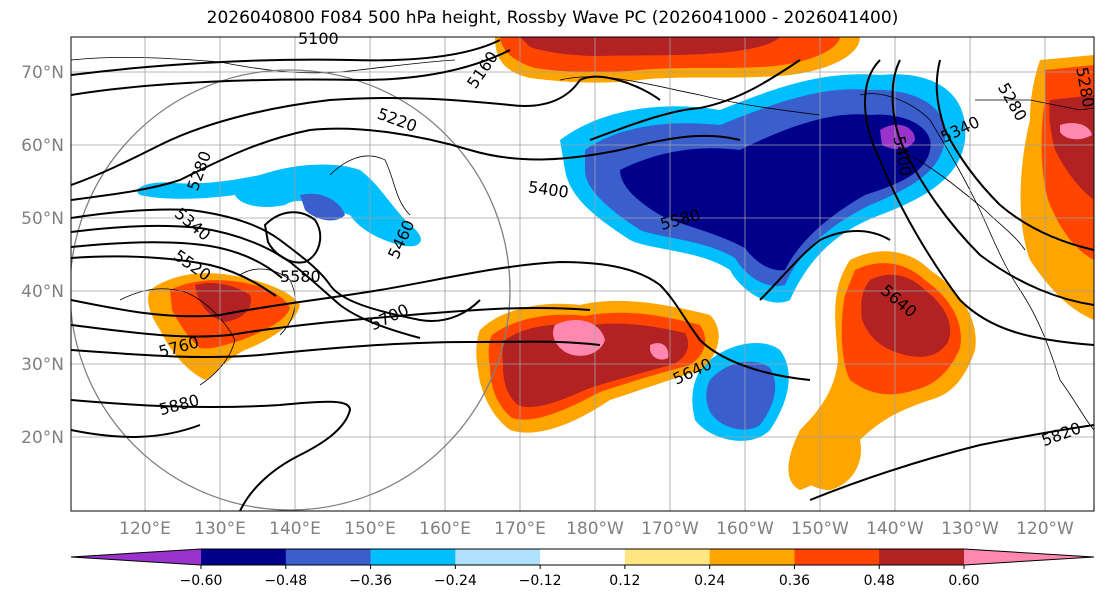 This screenshot has width=1105, height=604. Describe the element at coordinates (42, 146) in the screenshot. I see `lat-label: 60°N` at that location.